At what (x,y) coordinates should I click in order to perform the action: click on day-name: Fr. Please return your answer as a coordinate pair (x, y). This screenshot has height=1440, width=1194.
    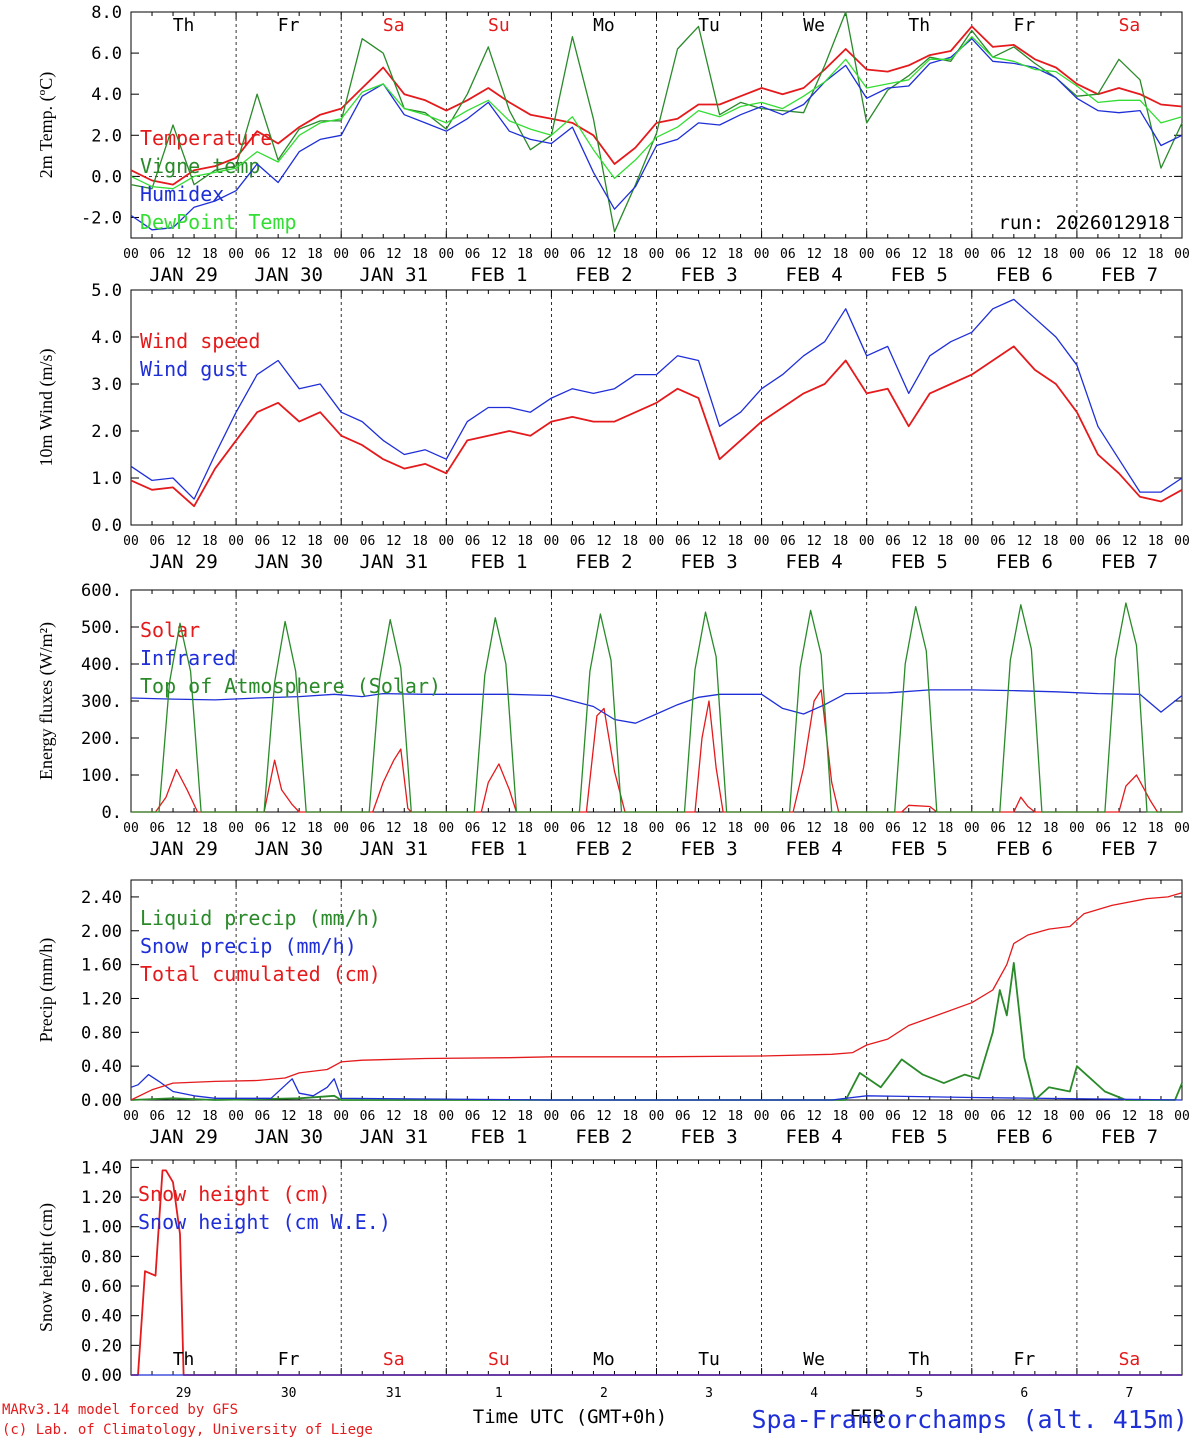
    Looking at the image, I should click on (289, 1359).